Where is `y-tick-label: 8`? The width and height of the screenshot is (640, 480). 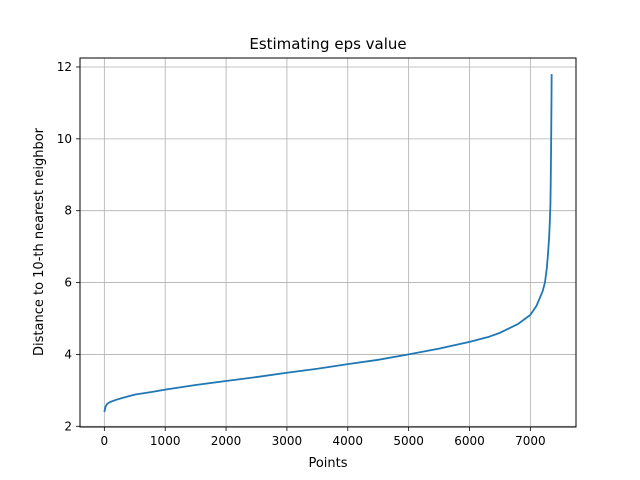
y-tick-label: 8 is located at coordinates (68, 211).